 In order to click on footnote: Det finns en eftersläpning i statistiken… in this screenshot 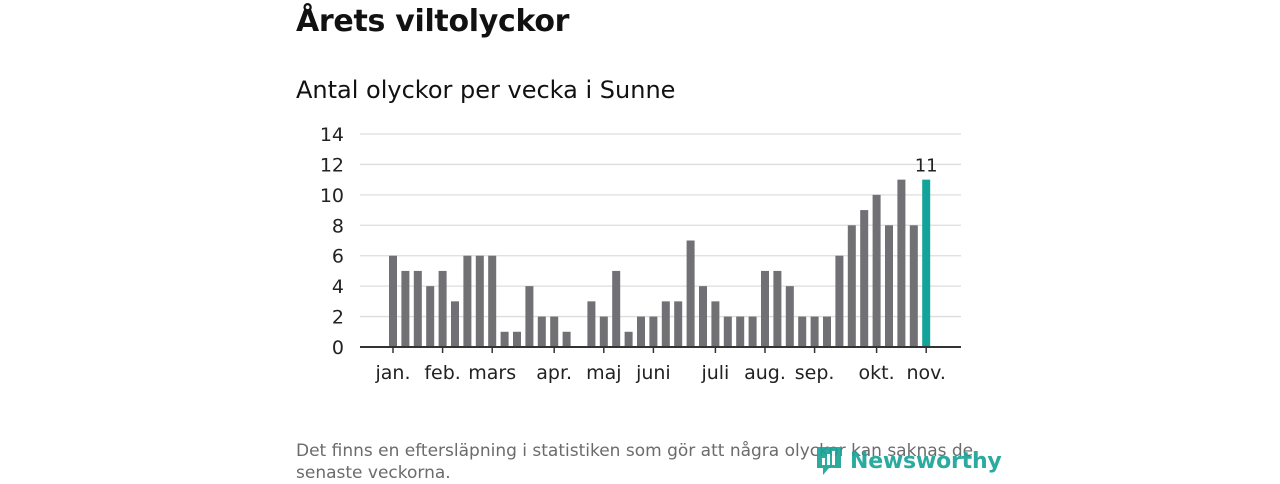, I will do `click(635, 462)`.